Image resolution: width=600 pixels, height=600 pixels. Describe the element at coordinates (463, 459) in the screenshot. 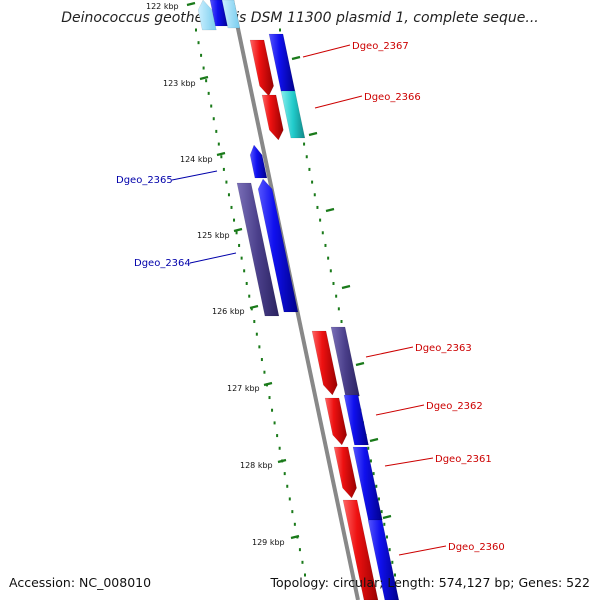

I see `gene-label: Dgeo_2361` at that location.